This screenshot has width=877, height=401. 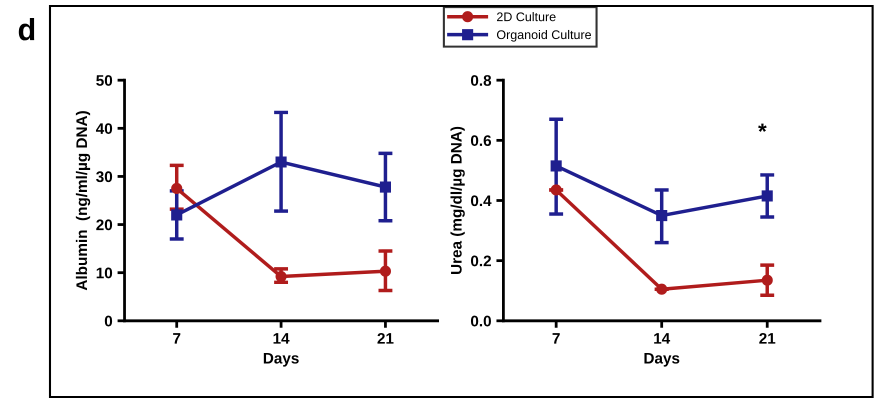 I want to click on y-axis-title: Albumin (ng/ml/µg DNA), so click(x=83, y=200).